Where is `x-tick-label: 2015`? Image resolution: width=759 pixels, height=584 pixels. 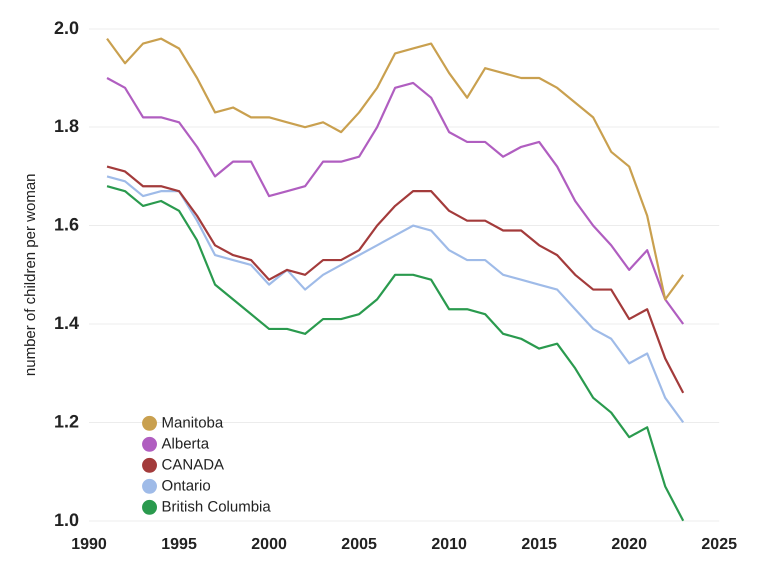 x-tick-label: 2015 is located at coordinates (539, 544).